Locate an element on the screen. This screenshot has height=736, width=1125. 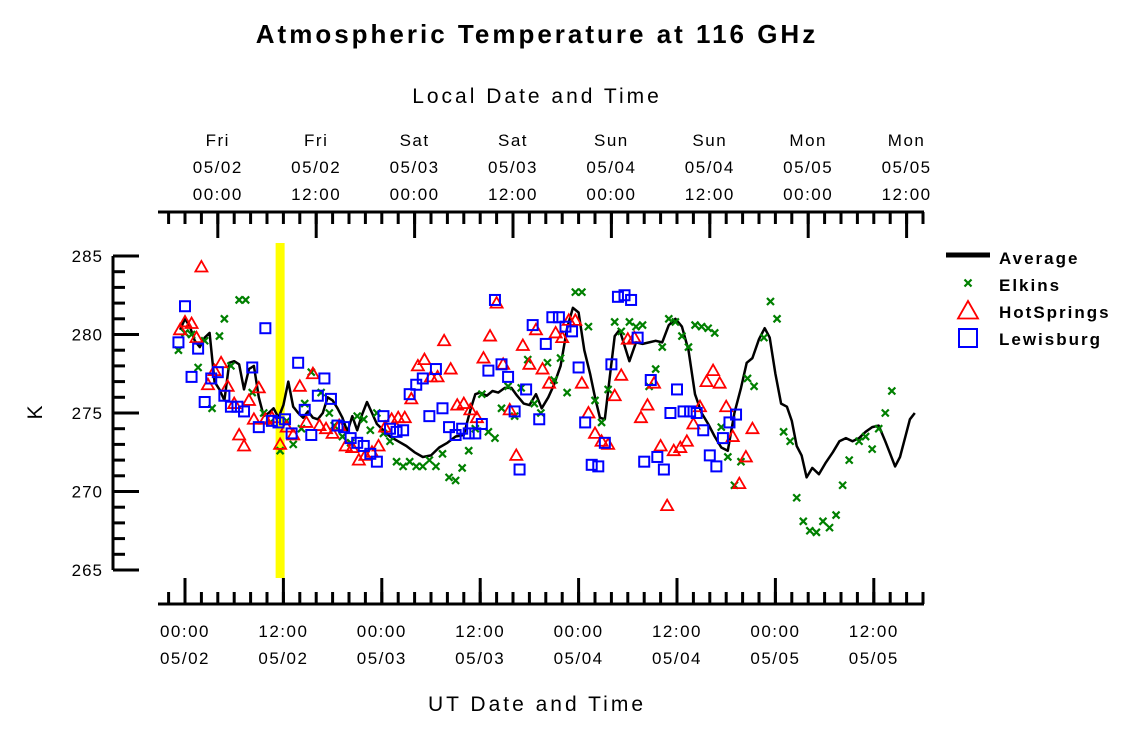
bottom-tick-date-label: 05/02 is located at coordinates (185, 658).